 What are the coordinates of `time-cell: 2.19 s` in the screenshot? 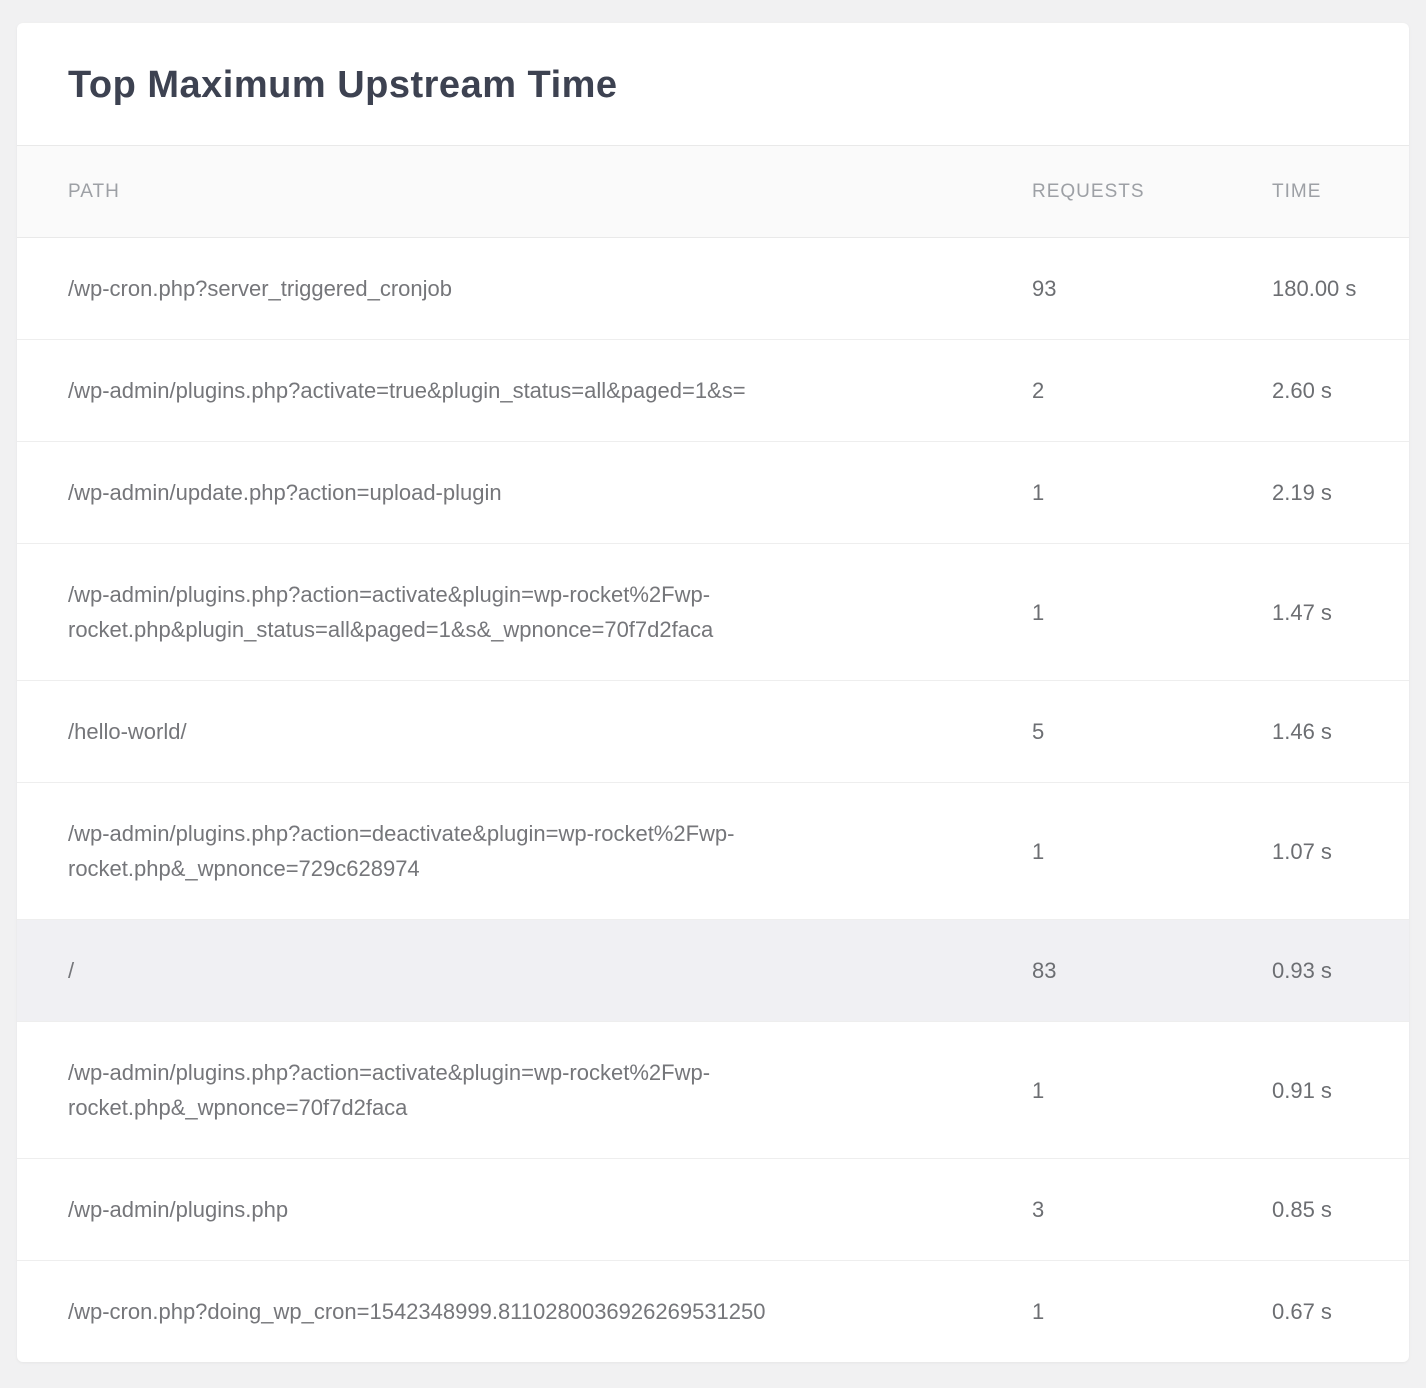 It's located at (1340, 492).